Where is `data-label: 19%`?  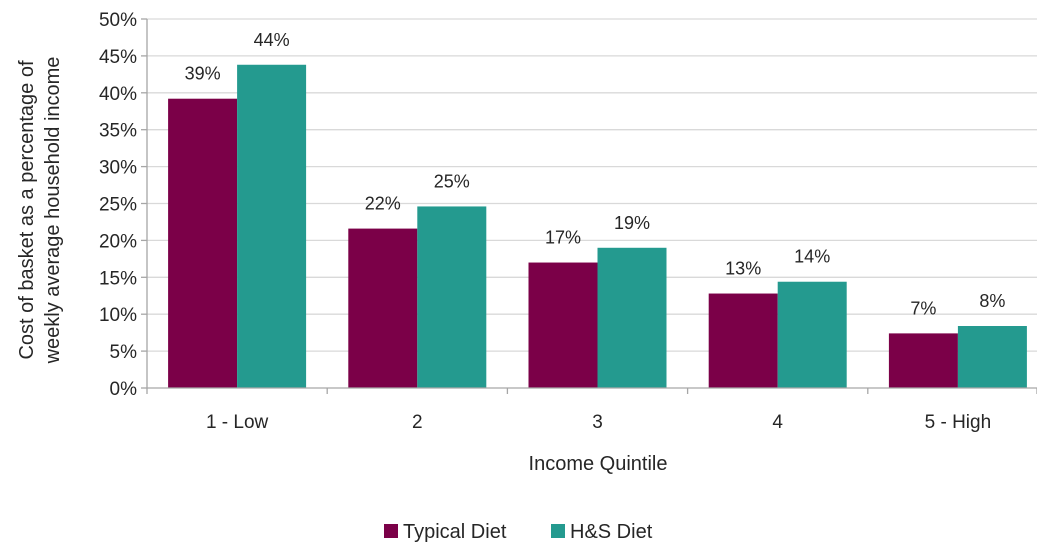 data-label: 19% is located at coordinates (632, 223).